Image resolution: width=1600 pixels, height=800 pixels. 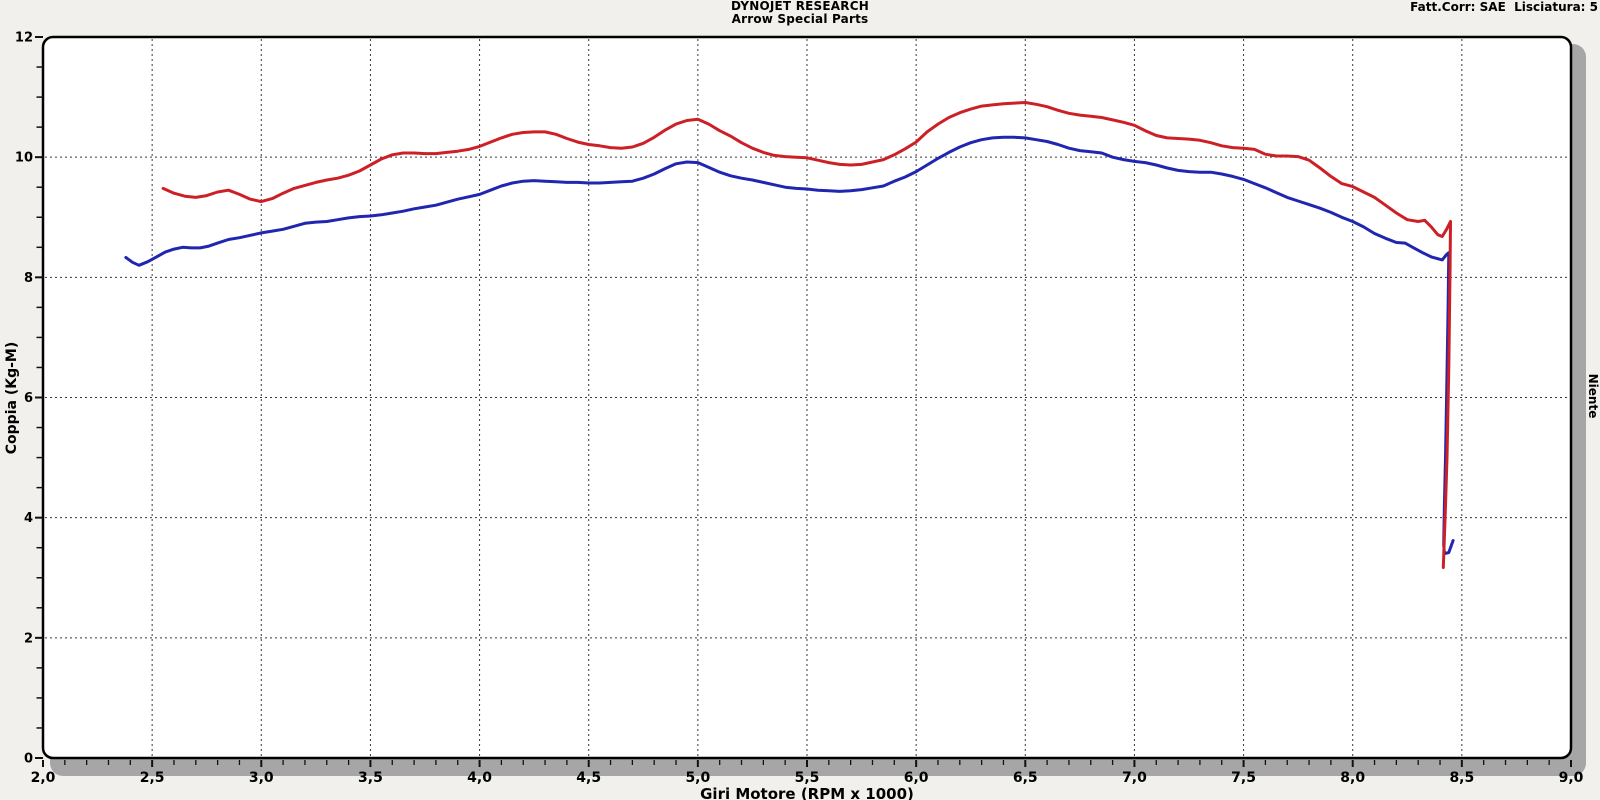 I want to click on y-tick-label: 10, so click(x=24, y=158).